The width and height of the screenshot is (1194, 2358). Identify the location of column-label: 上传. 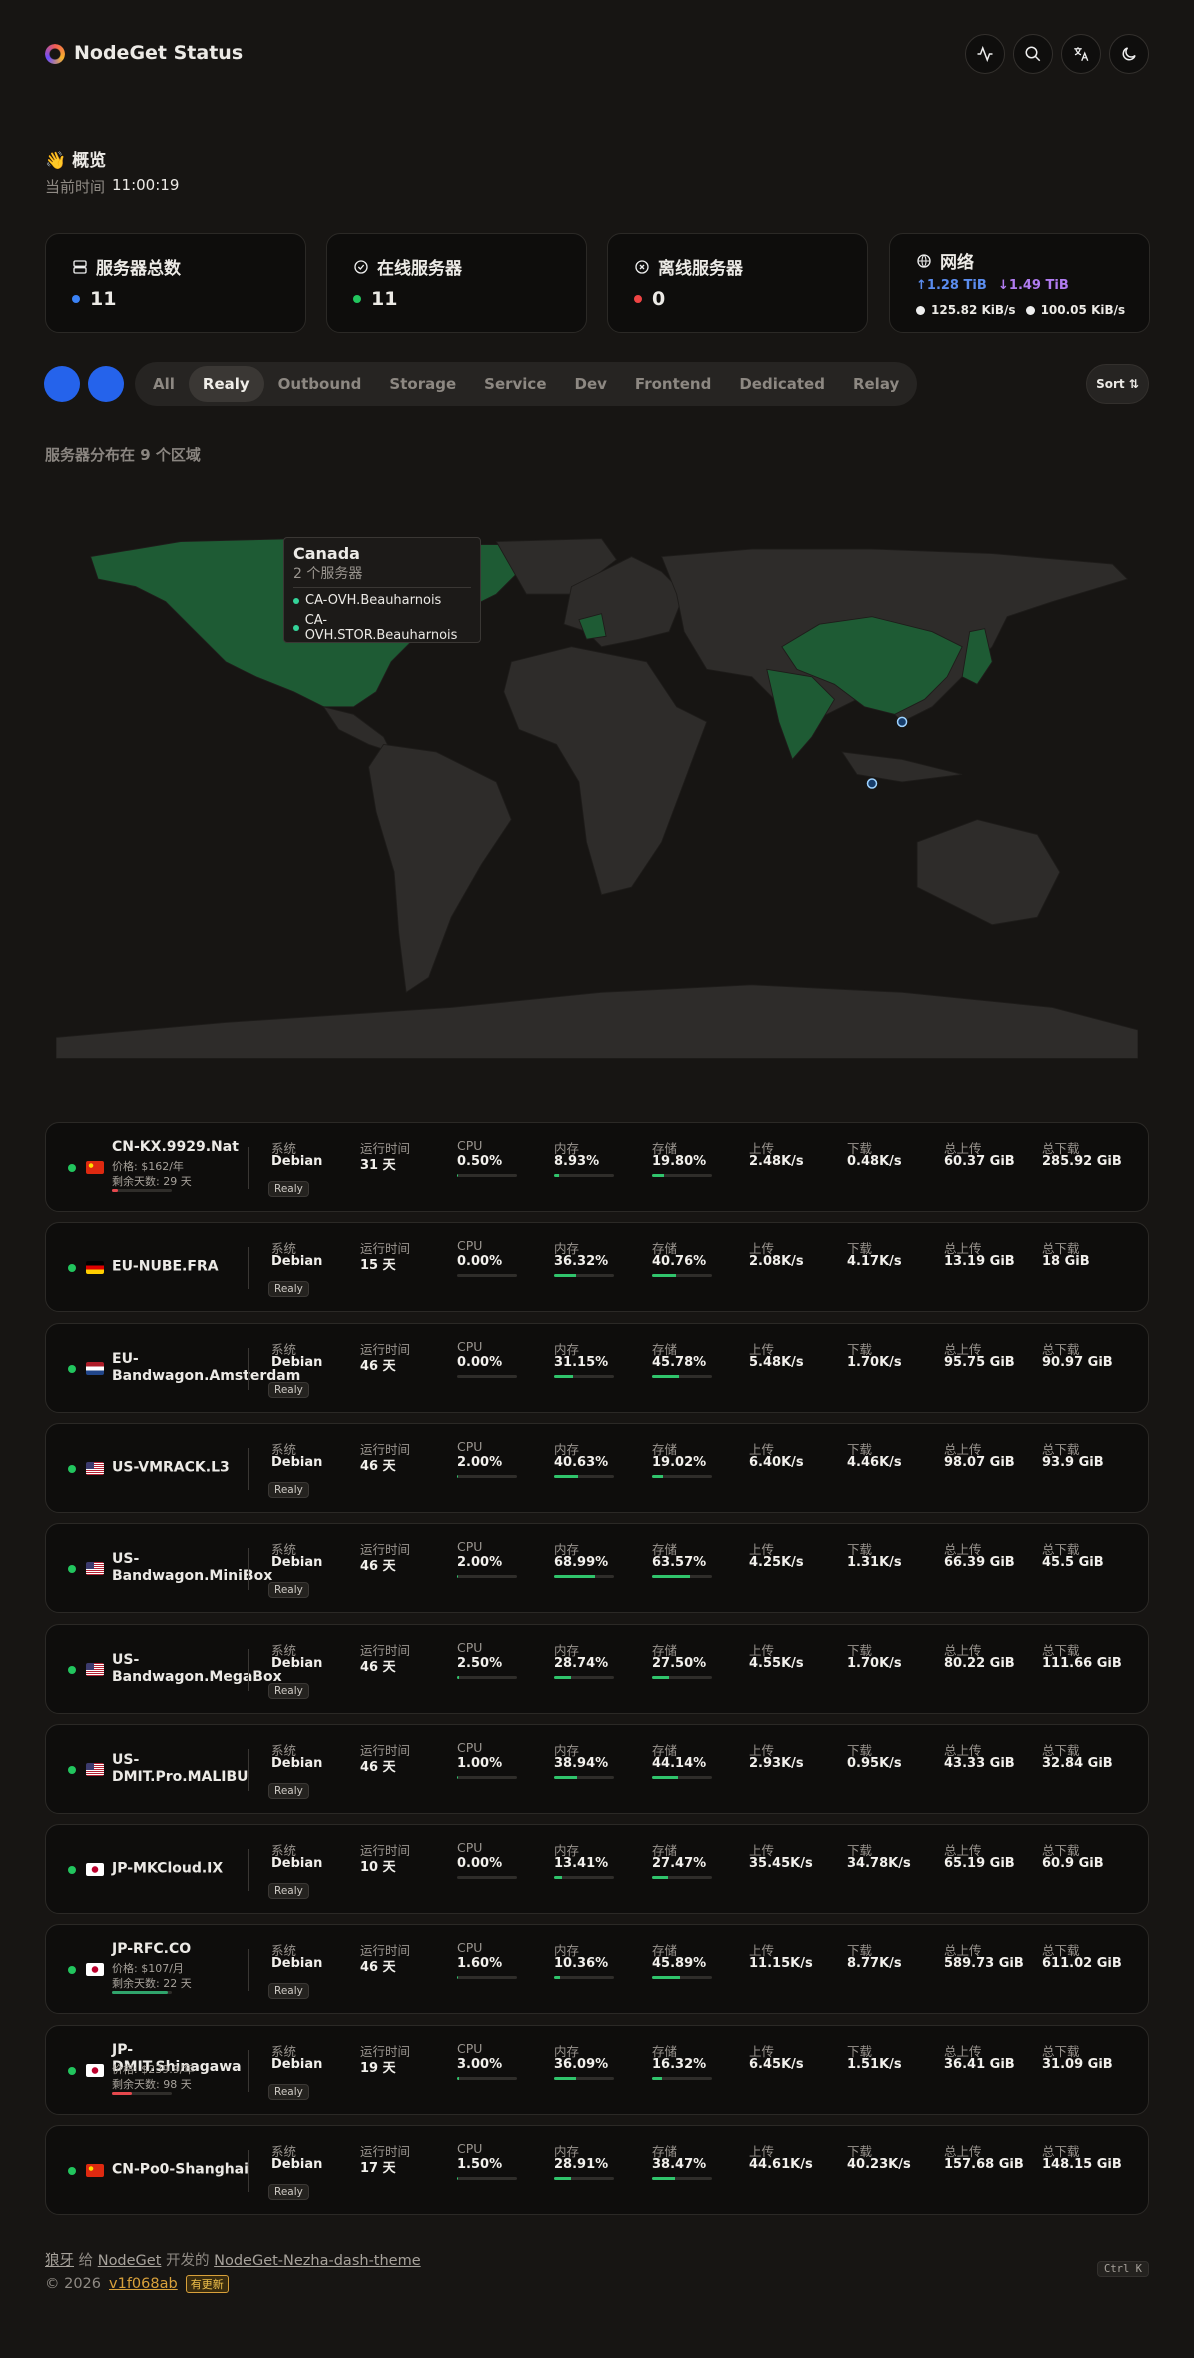
(762, 1349).